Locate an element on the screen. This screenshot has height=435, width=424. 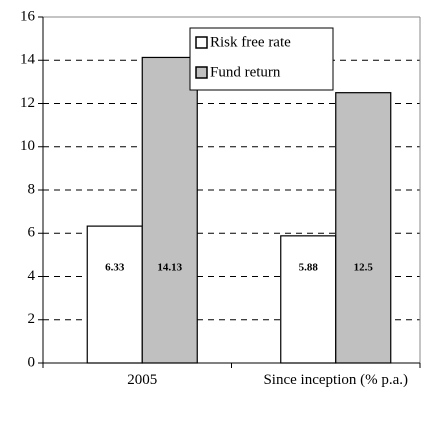
value-label: 6.33 is located at coordinates (115, 267).